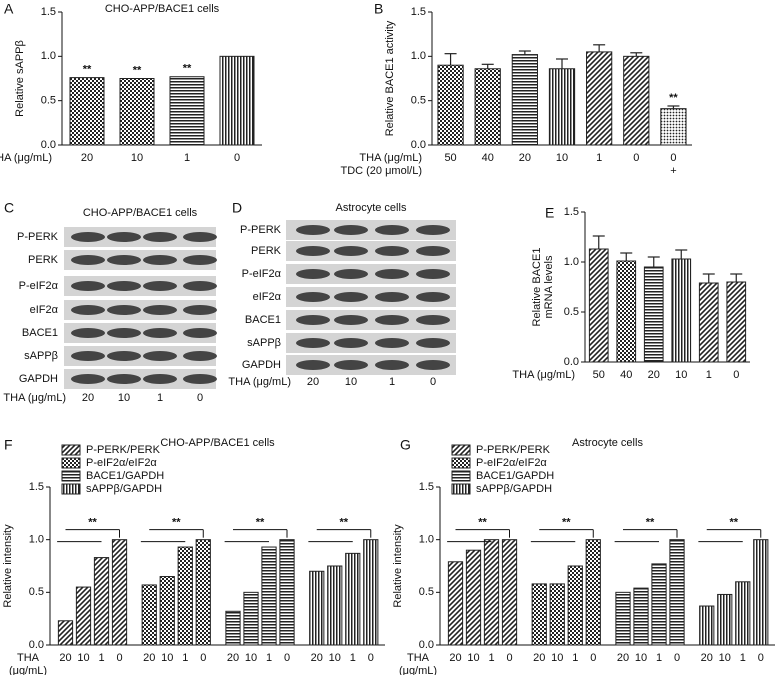 The width and height of the screenshot is (784, 675). I want to click on blot-x-label: THA (μg/mL), so click(259, 382).